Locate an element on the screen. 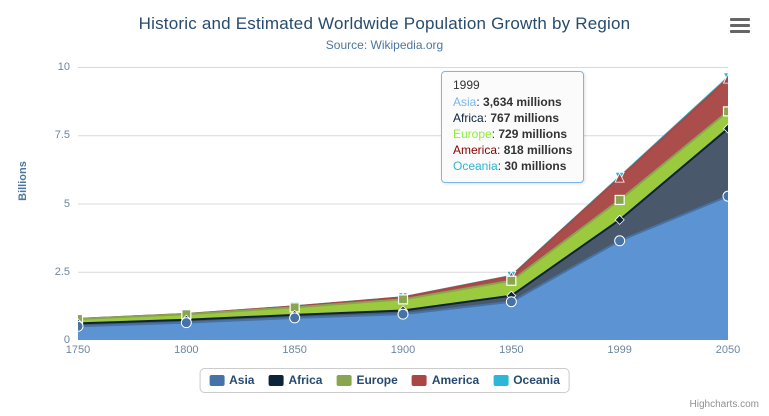 Image resolution: width=769 pixels, height=416 pixels. hamburger-menu-icon is located at coordinates (740, 26).